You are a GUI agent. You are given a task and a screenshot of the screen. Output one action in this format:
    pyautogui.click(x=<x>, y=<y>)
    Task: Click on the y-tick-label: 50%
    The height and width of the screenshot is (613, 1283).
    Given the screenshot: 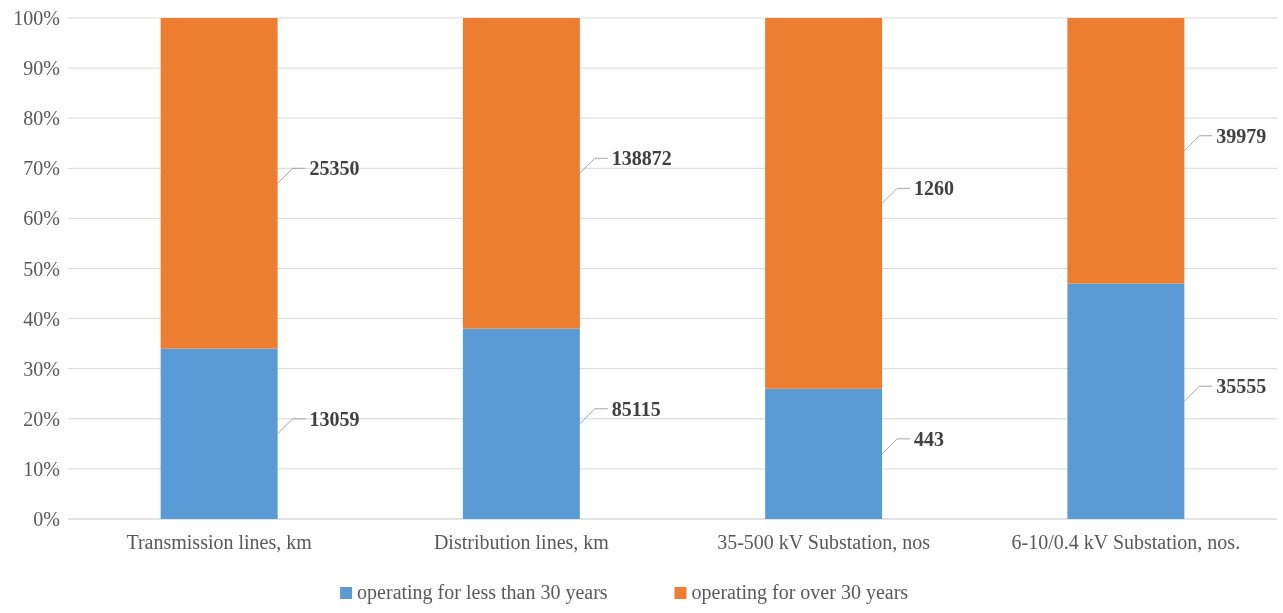 What is the action you would take?
    pyautogui.click(x=41, y=268)
    